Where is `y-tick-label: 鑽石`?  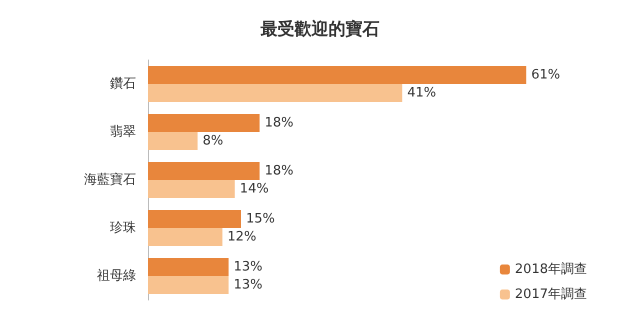
y-tick-label: 鑽石 is located at coordinates (123, 84).